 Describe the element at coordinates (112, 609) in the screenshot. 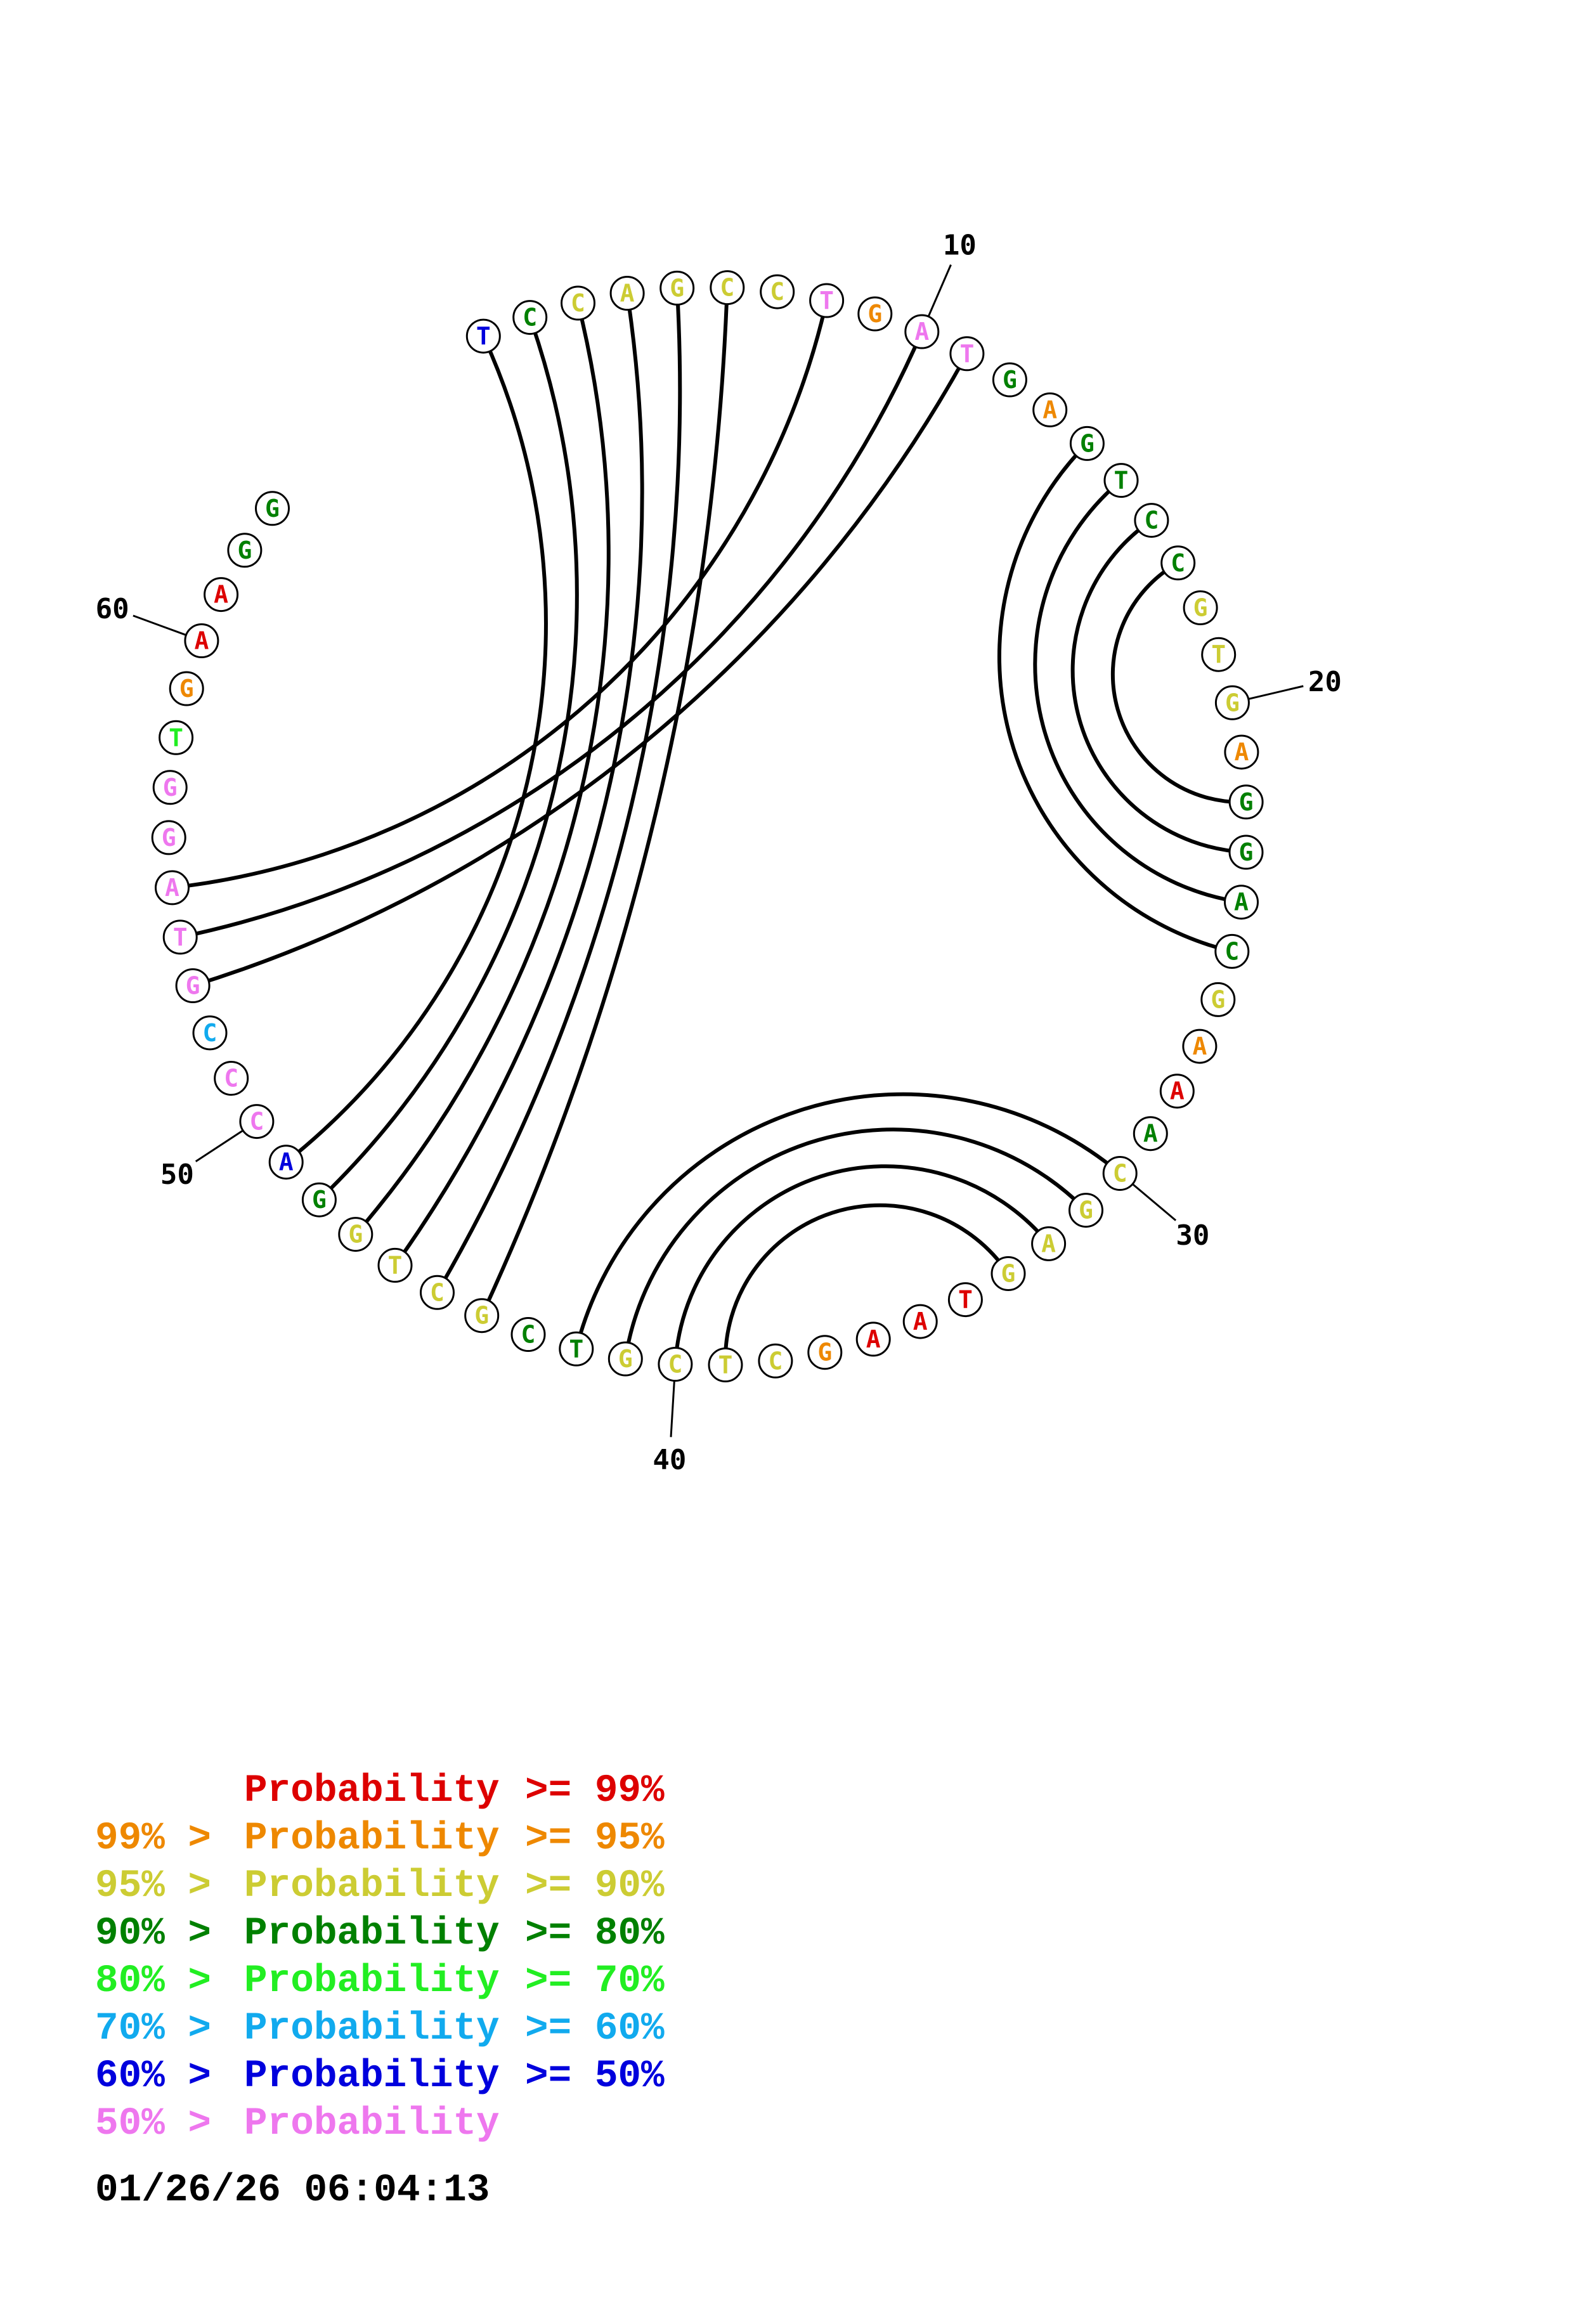

I see `position-label: 60` at that location.